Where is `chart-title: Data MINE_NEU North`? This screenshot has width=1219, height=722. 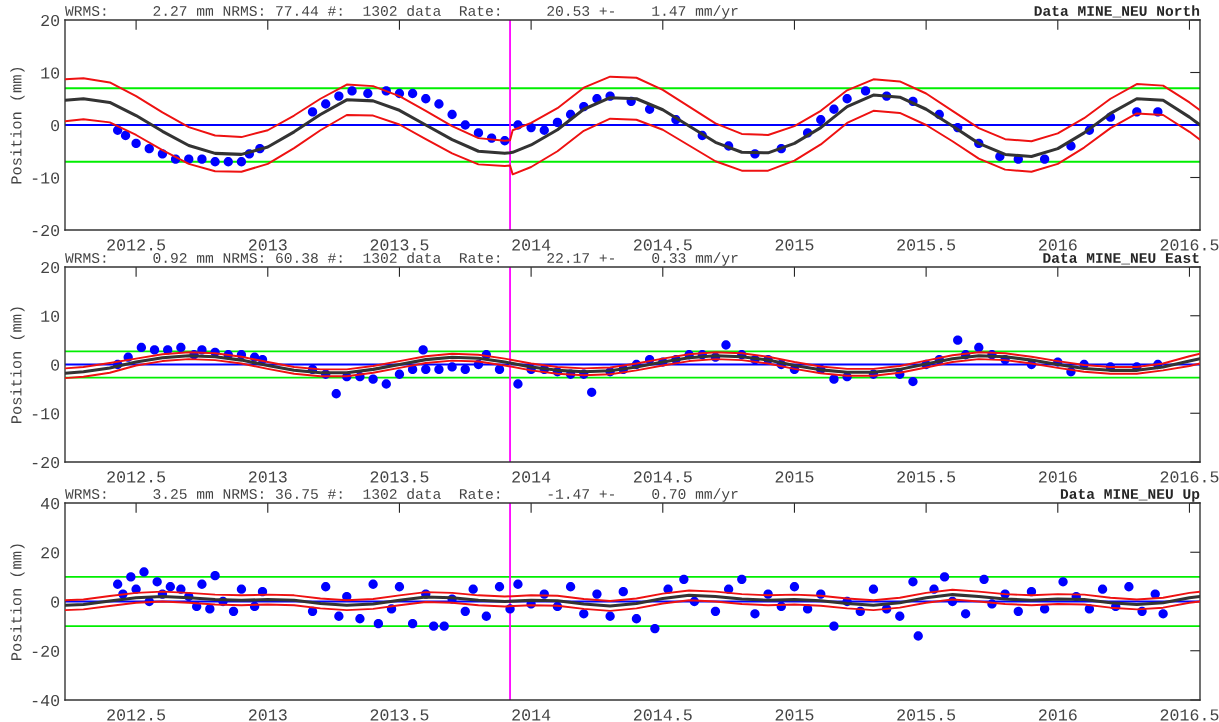
chart-title: Data MINE_NEU North is located at coordinates (1117, 11).